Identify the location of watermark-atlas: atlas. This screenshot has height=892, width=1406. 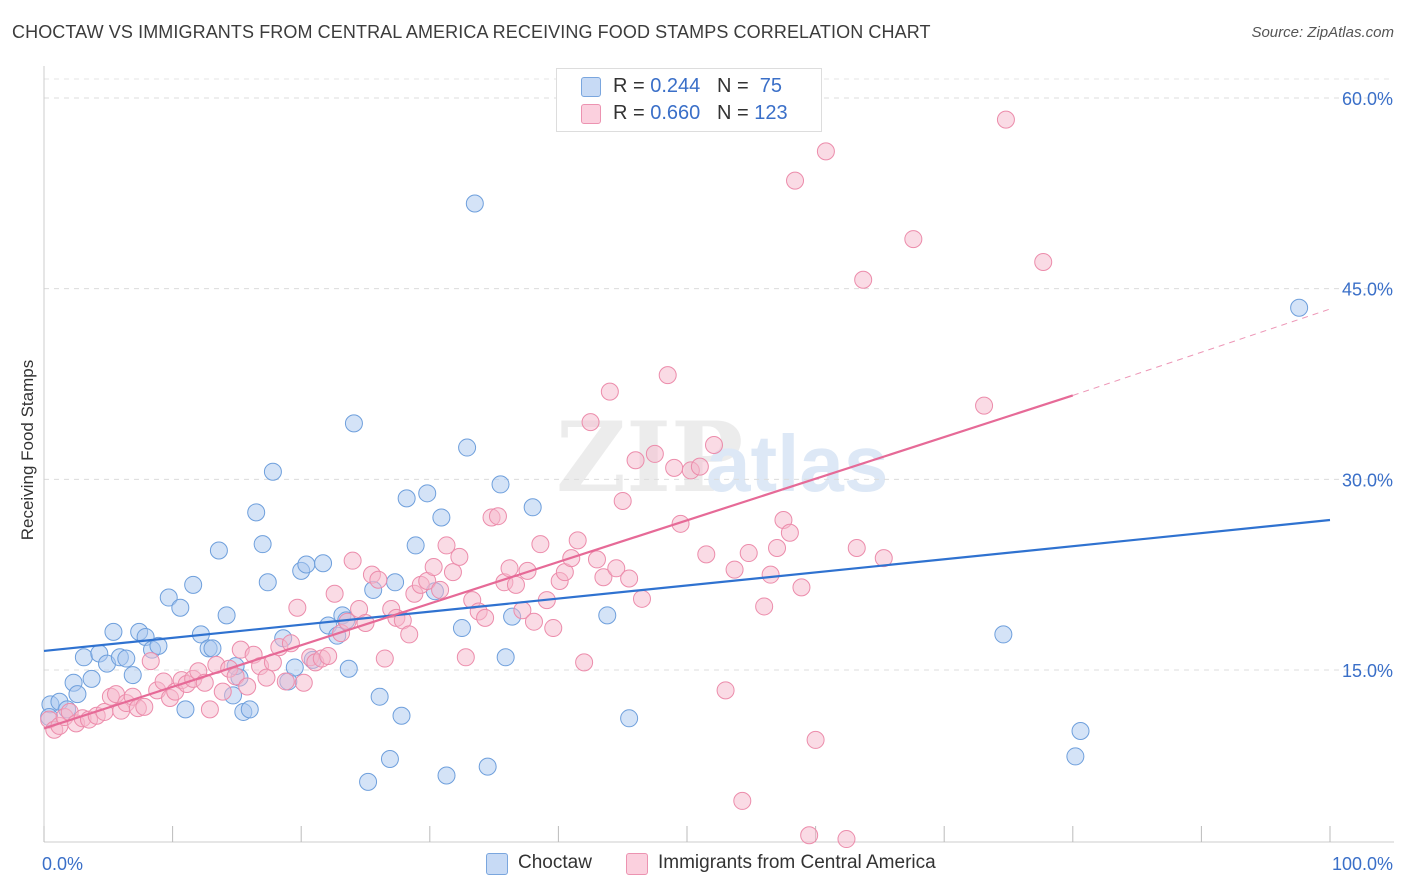
(797, 463).